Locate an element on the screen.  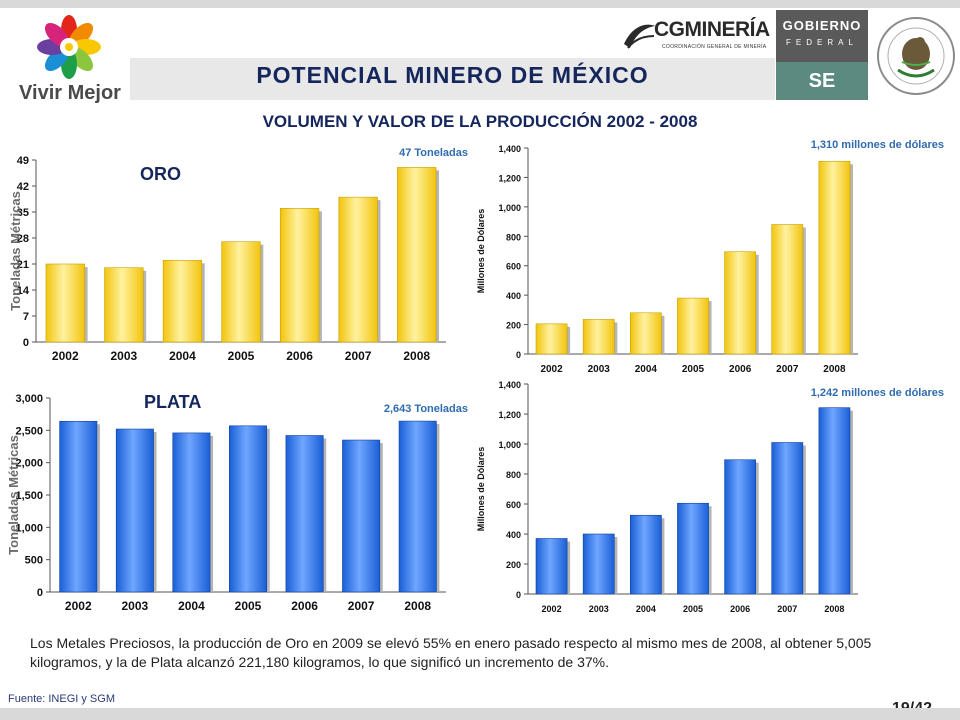
flower-logo-icon is located at coordinates (69, 47).